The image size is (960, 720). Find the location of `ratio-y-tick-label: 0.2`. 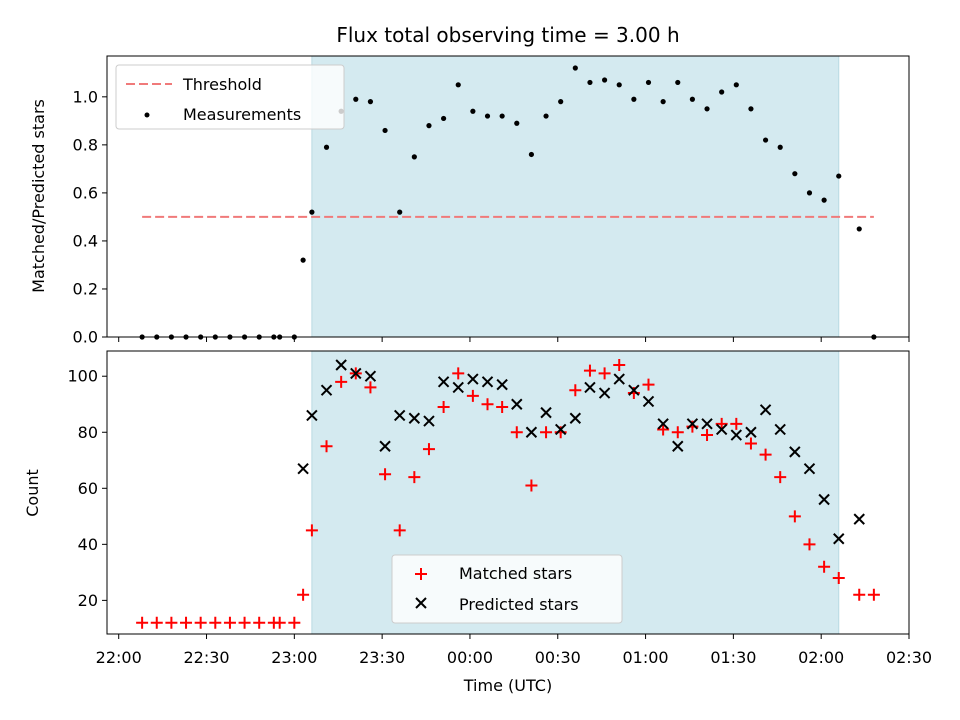

ratio-y-tick-label: 0.2 is located at coordinates (85, 288).